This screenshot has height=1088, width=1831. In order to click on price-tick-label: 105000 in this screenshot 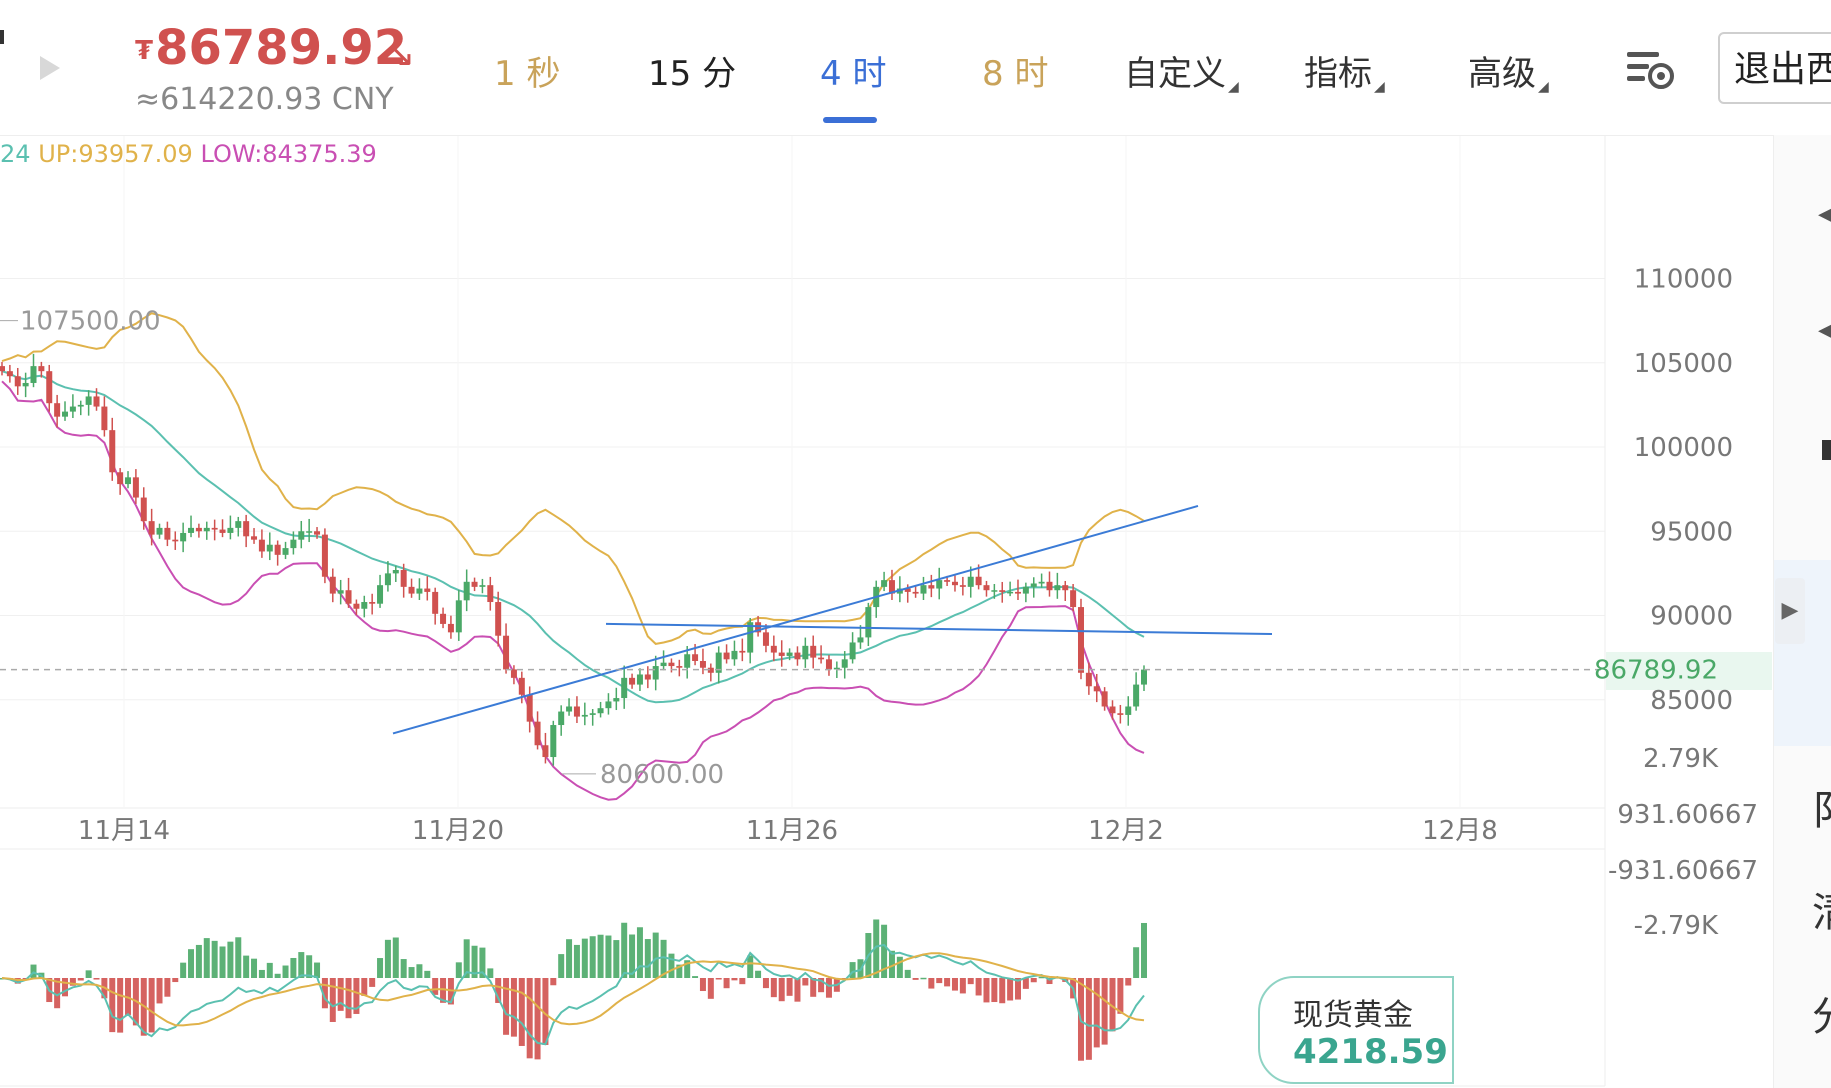, I will do `click(1683, 364)`.